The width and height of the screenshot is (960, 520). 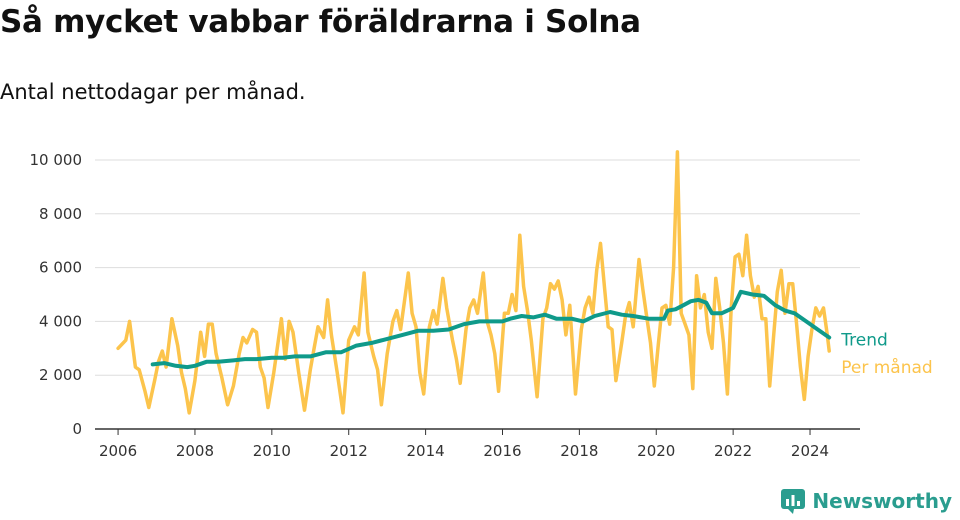 What do you see at coordinates (60, 375) in the screenshot?
I see `y-tick-label: 2 000` at bounding box center [60, 375].